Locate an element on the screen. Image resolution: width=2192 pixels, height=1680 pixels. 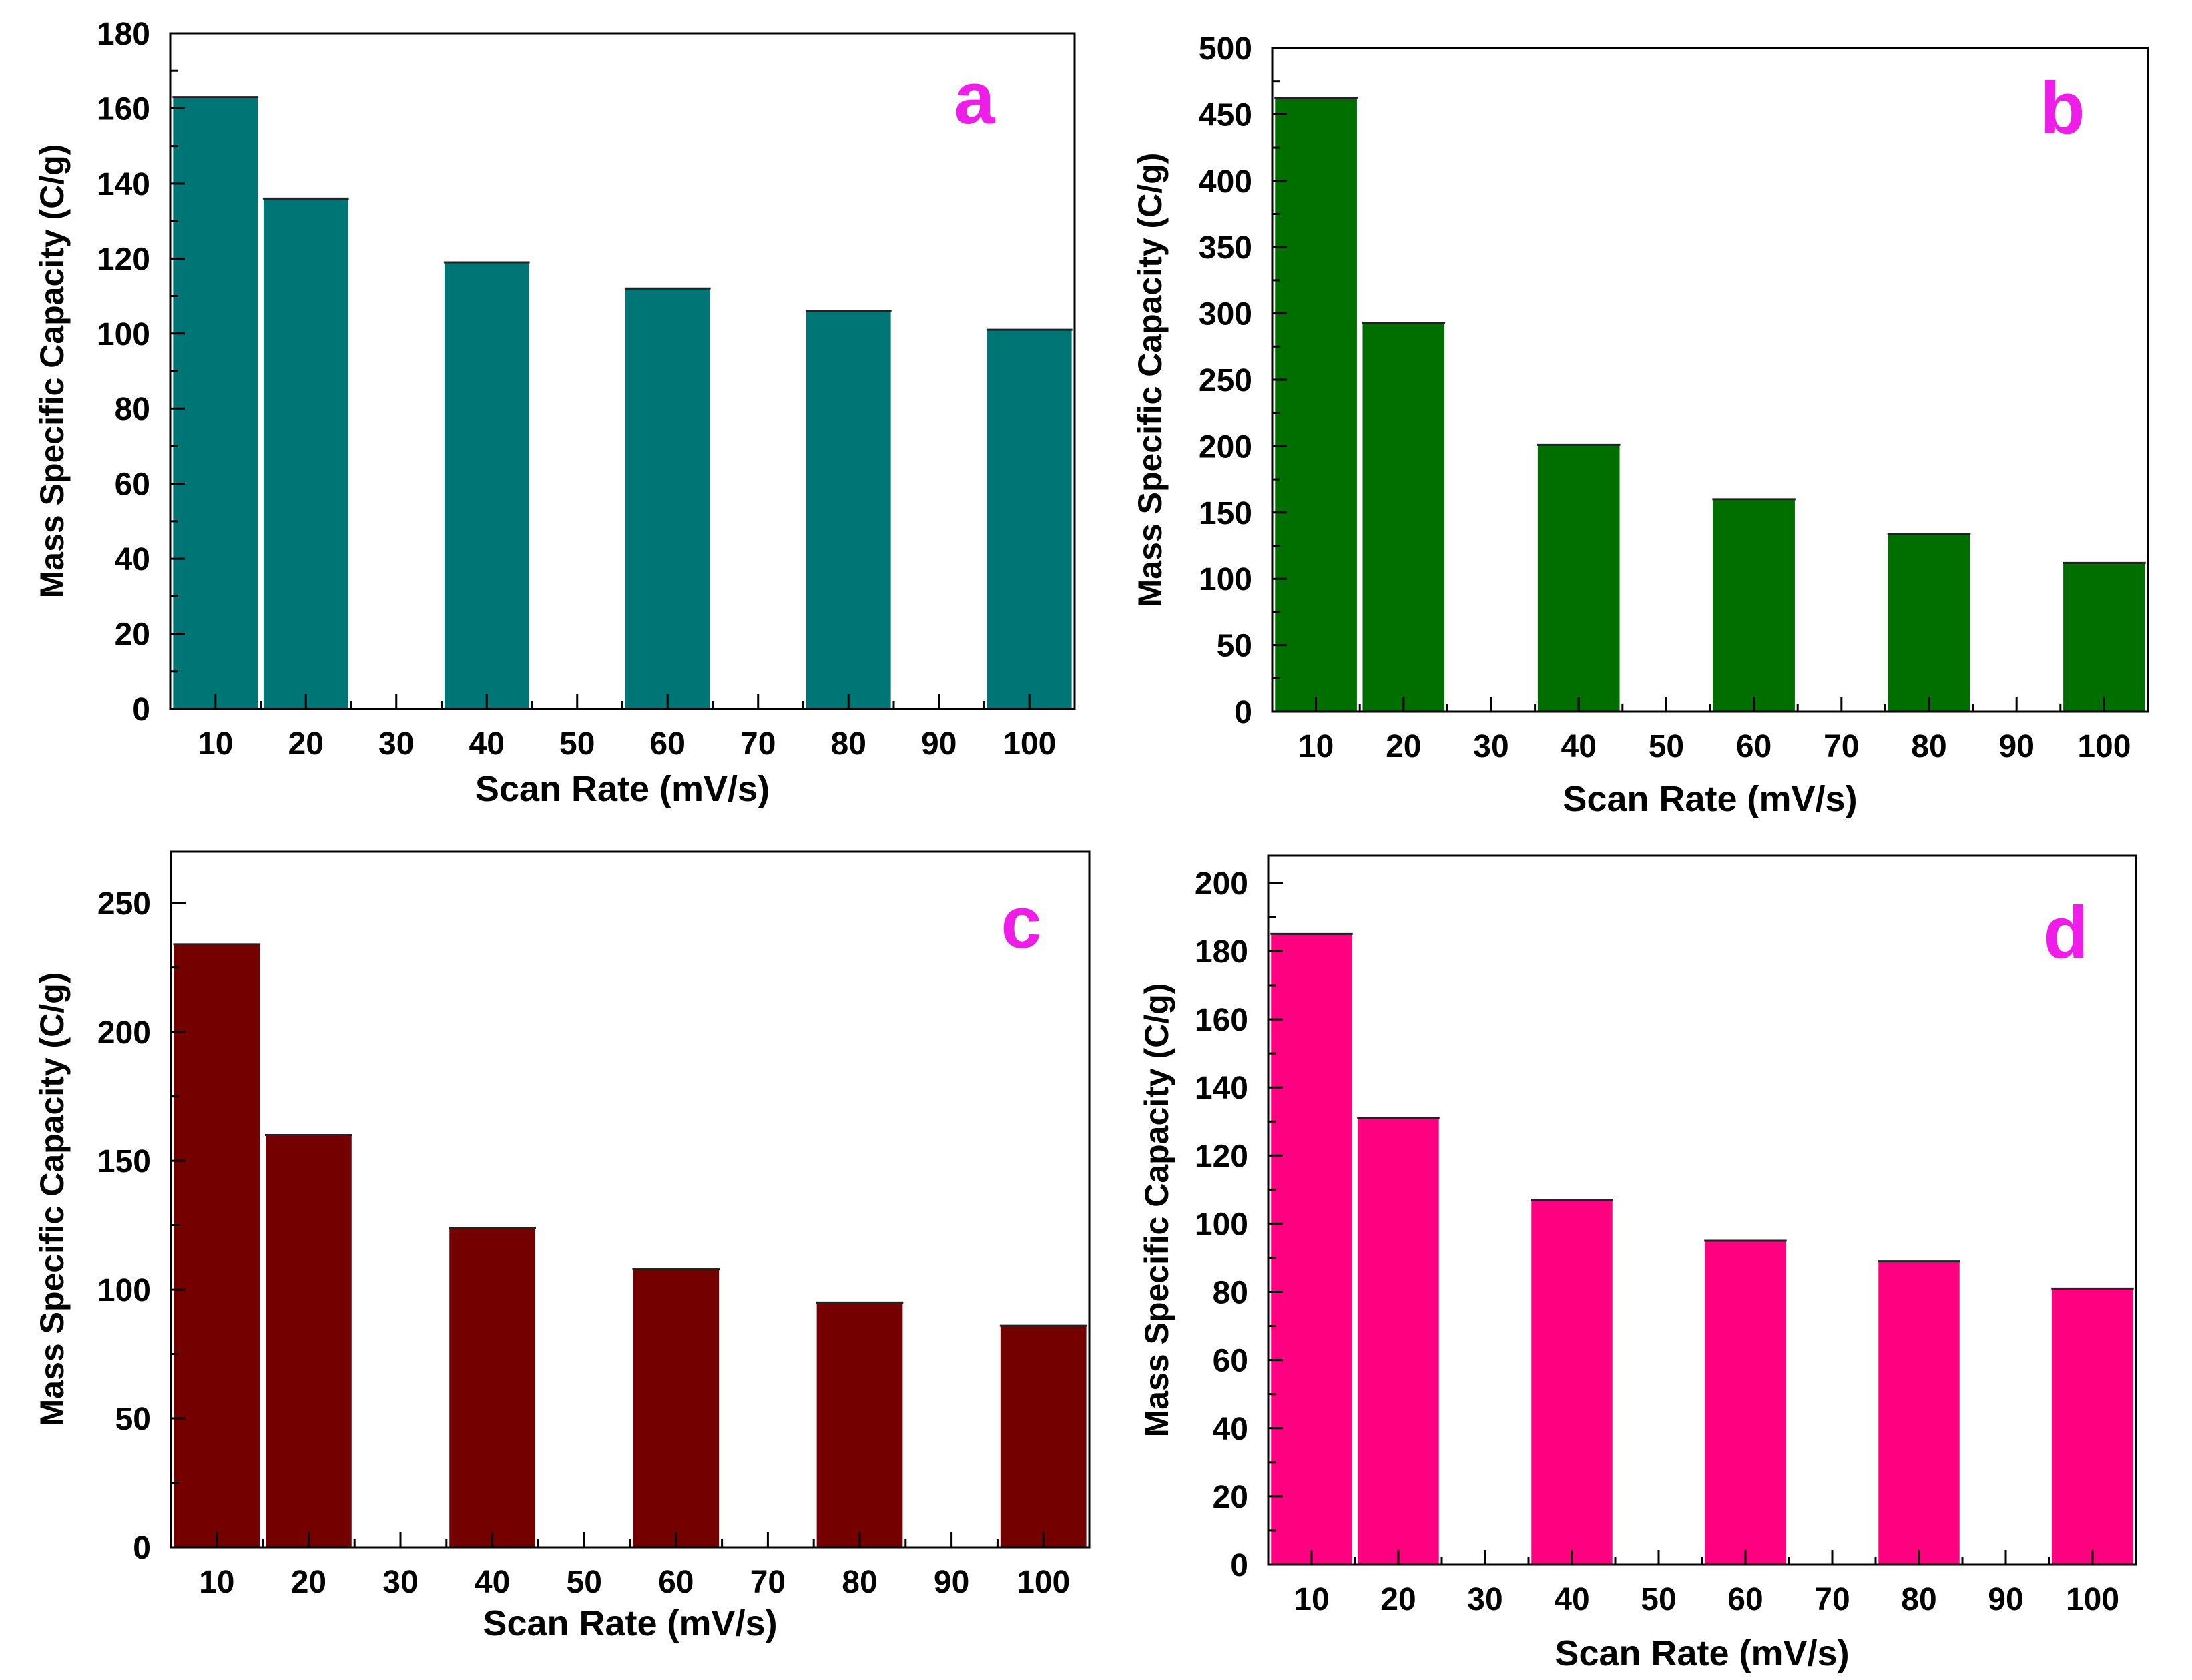
x-tick-label-c-70: 70 is located at coordinates (768, 1583).